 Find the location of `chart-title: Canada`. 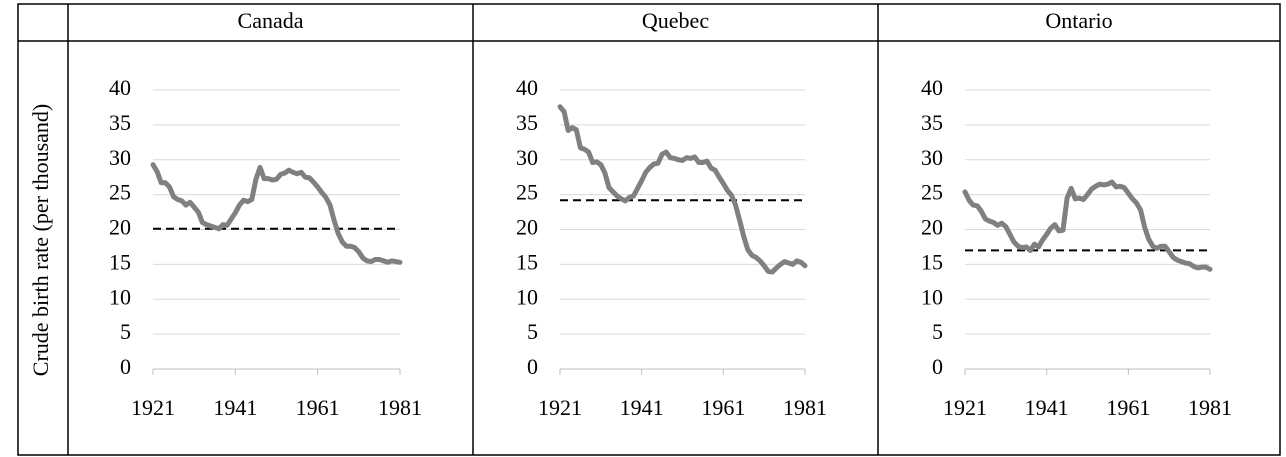

chart-title: Canada is located at coordinates (271, 20).